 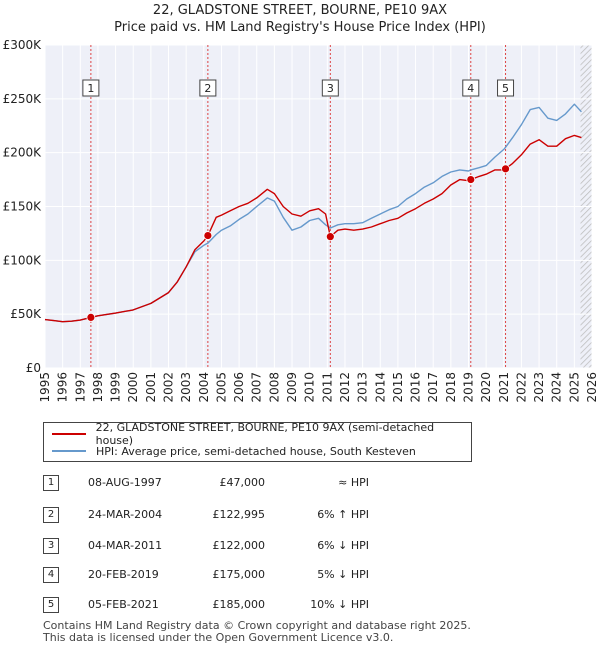 What do you see at coordinates (69, 451) in the screenshot?
I see `legend-swatch-hpi` at bounding box center [69, 451].